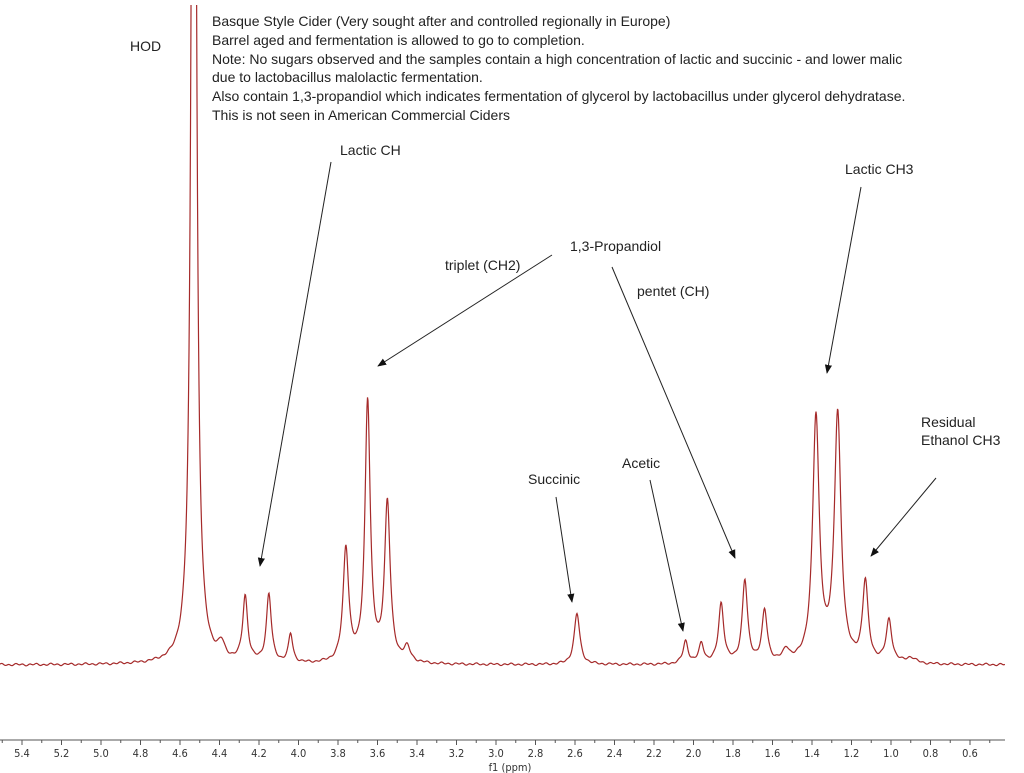 The image size is (1024, 773). What do you see at coordinates (852, 753) in the screenshot?
I see `x-tick-label: 1.2` at bounding box center [852, 753].